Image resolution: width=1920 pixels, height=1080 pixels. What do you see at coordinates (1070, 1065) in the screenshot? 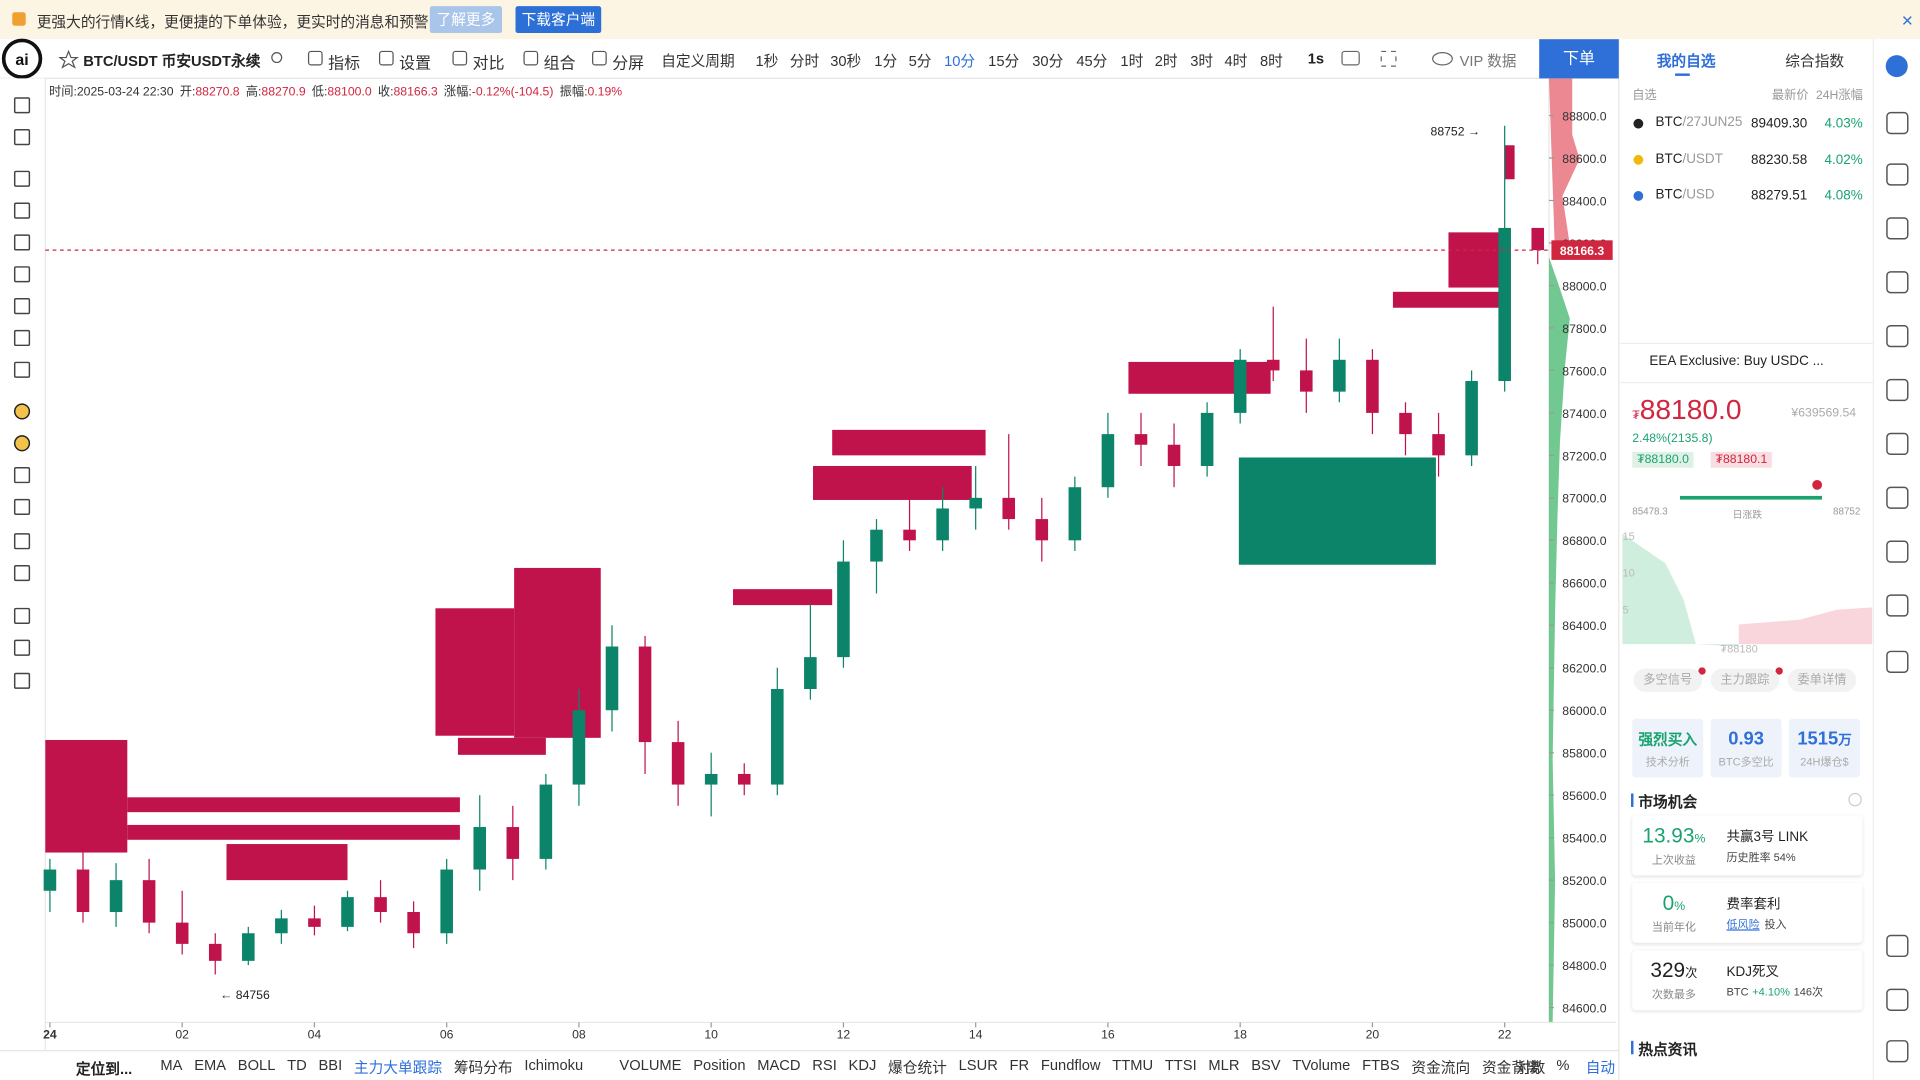
I see `indicator: Fundflow` at bounding box center [1070, 1065].